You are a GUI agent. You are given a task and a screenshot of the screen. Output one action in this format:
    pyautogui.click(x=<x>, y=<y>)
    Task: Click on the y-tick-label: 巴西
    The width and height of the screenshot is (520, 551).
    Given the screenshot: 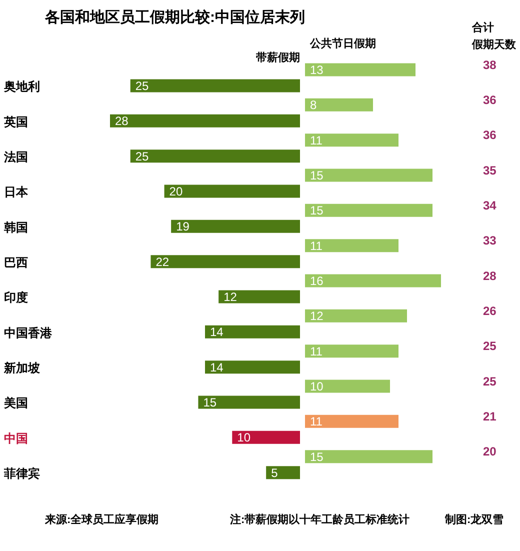 What is the action you would take?
    pyautogui.click(x=16, y=262)
    